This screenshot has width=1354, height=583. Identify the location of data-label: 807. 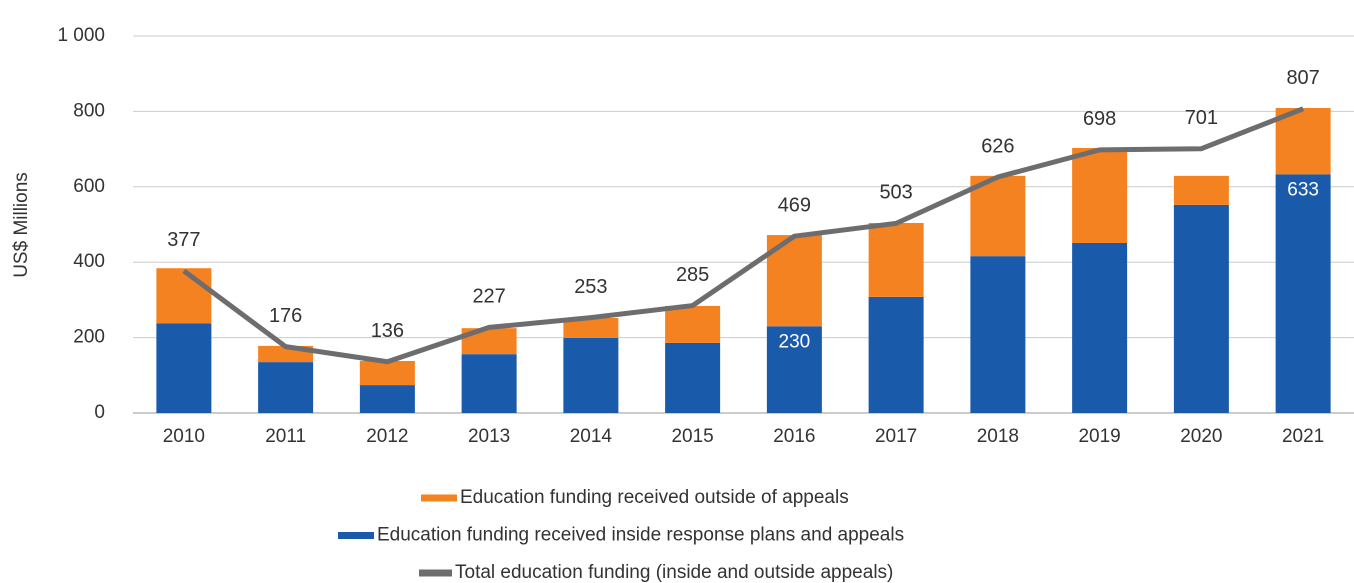
(1302, 78).